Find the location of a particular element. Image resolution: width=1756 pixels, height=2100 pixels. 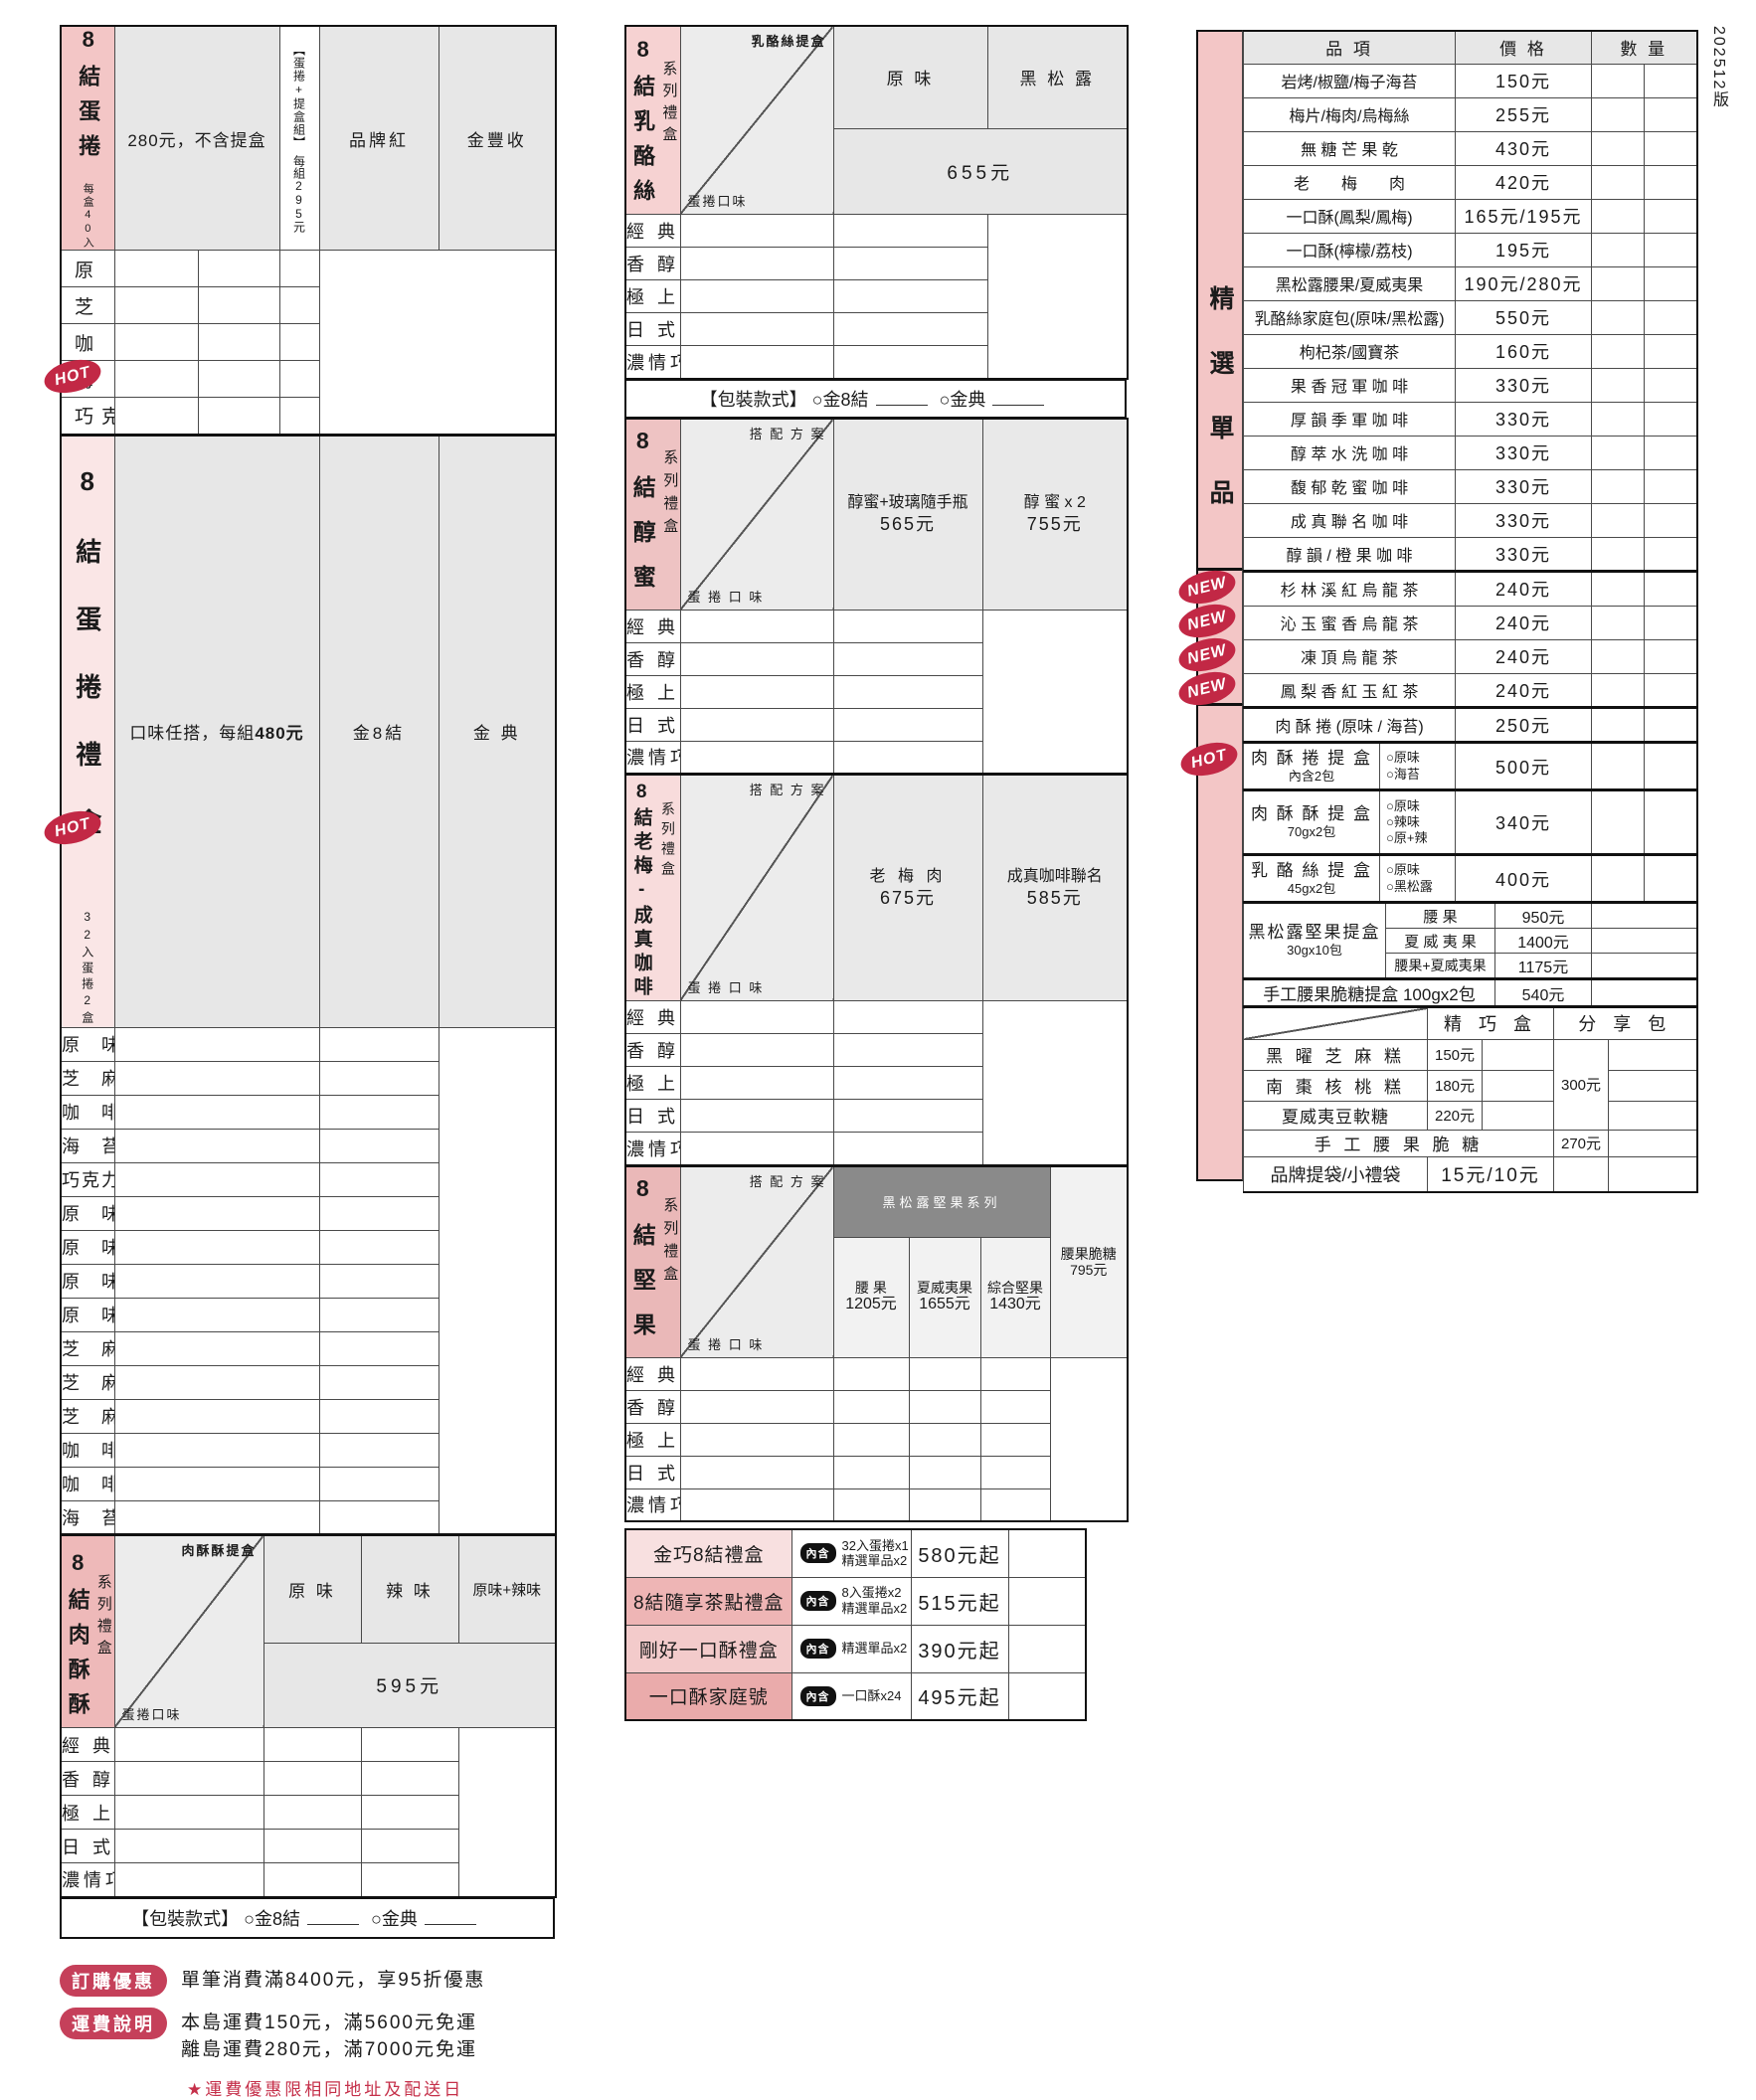

packaging-option-gold8: ○金8結 is located at coordinates (840, 399).